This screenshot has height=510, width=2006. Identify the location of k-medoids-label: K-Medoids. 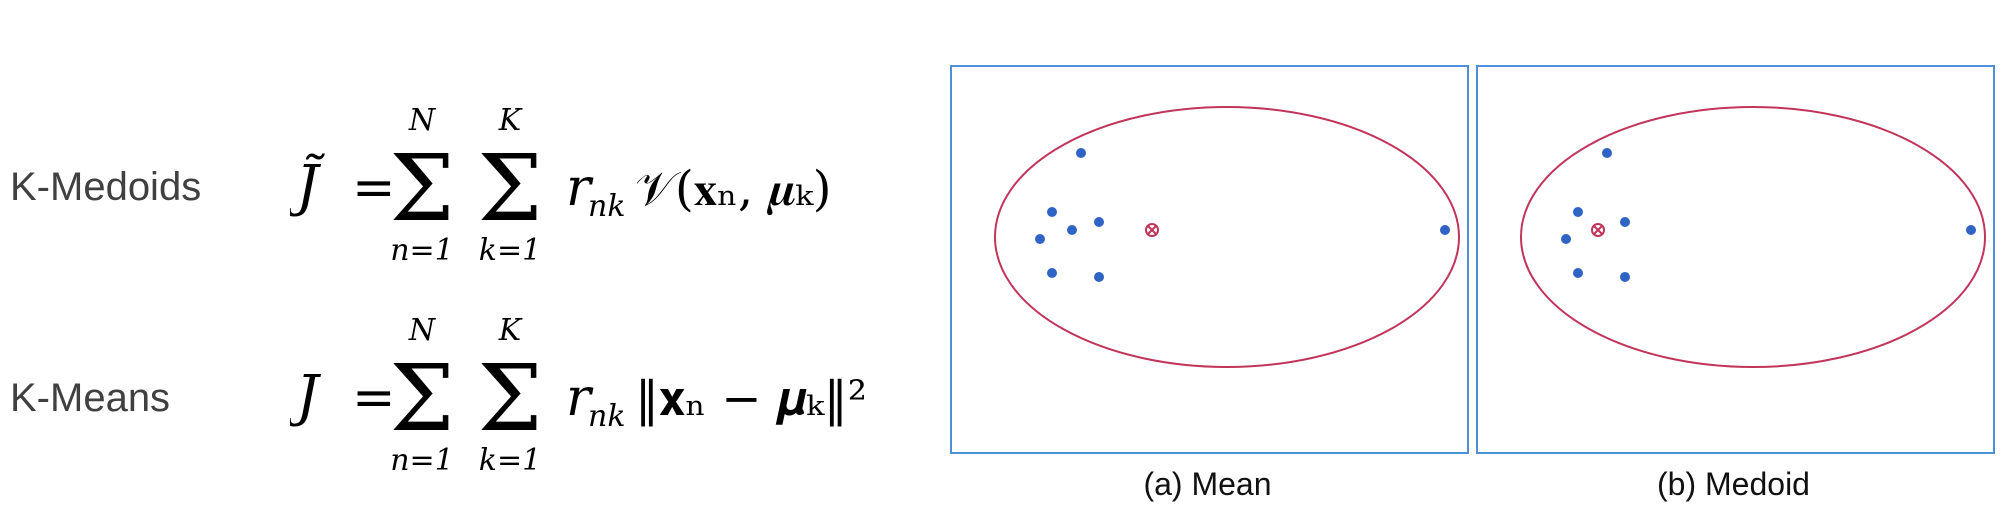
(106, 187).